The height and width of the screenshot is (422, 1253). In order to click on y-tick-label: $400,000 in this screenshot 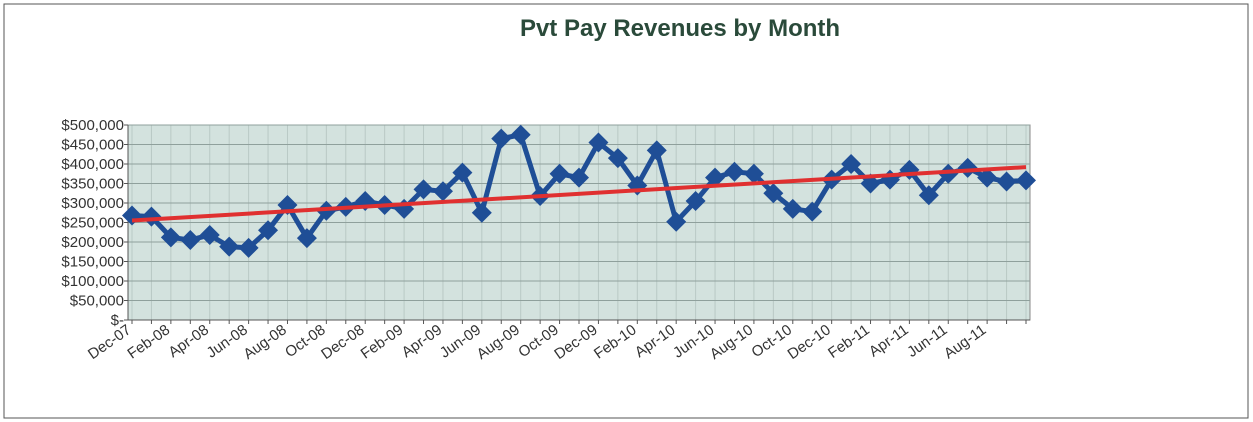, I will do `click(92, 164)`.